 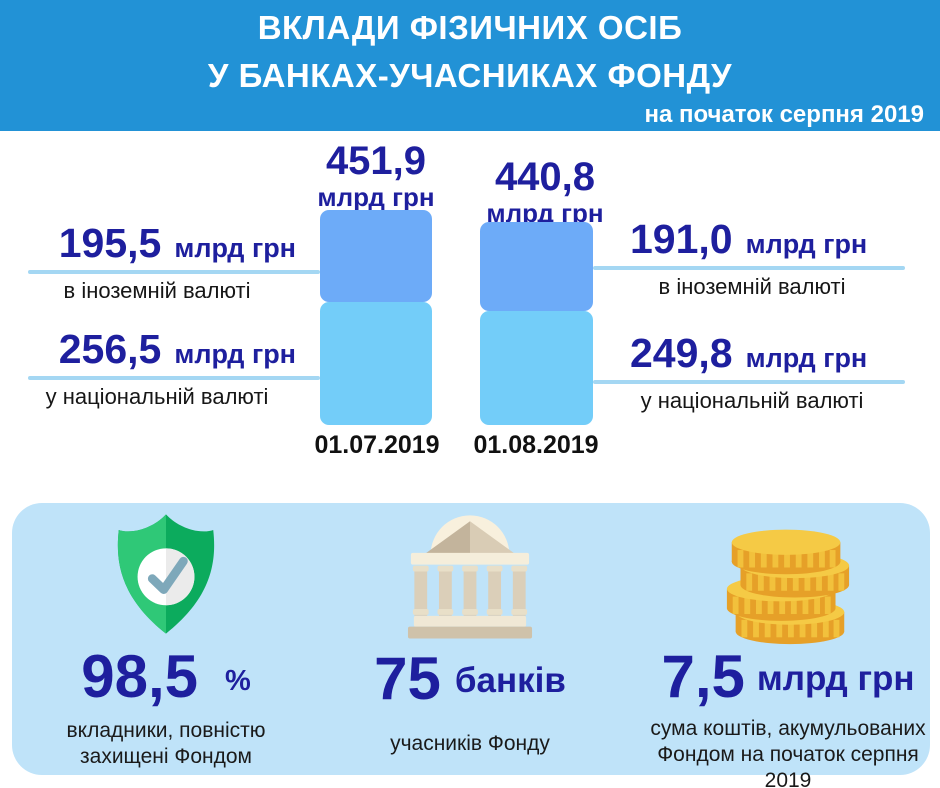 I want to click on annotation-foreign-august: 191,0 млрд грн в іноземній валюті, so click(x=749, y=258).